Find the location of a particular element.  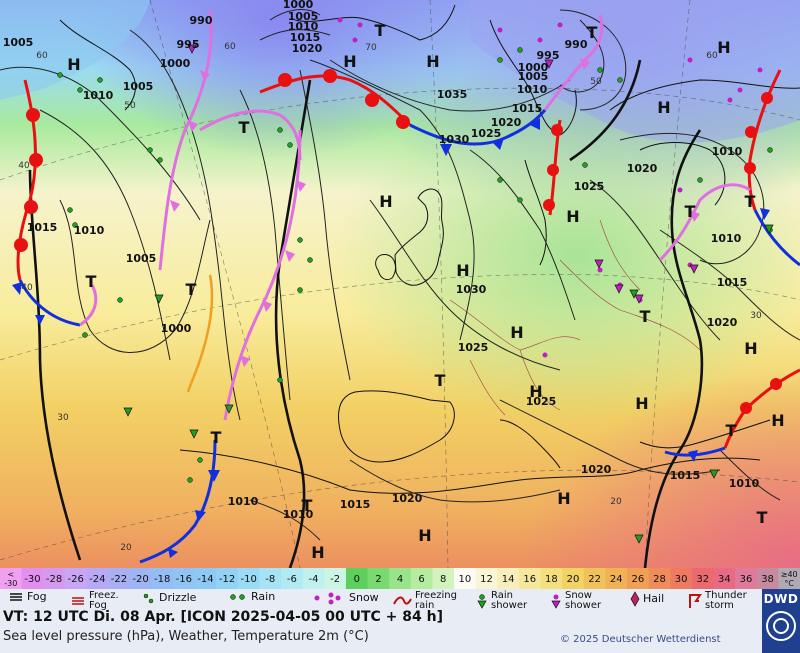

freezing-fog-icon is located at coordinates (78, 601).